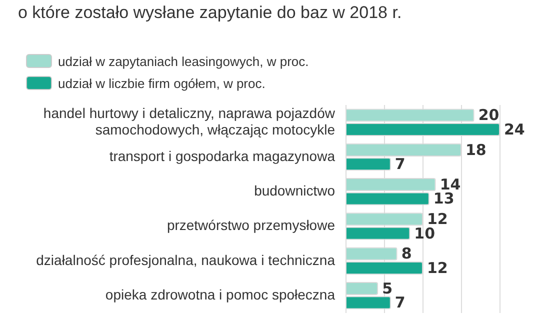  What do you see at coordinates (387, 288) in the screenshot?
I see `data-label: 5` at bounding box center [387, 288].